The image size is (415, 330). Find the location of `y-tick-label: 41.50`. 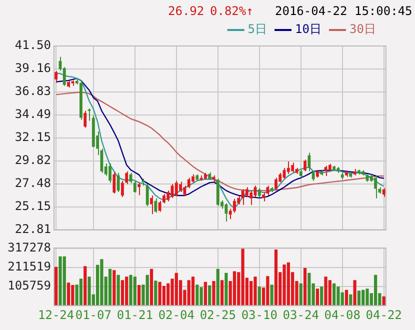

y-tick-label: 41.50 is located at coordinates (32, 45).